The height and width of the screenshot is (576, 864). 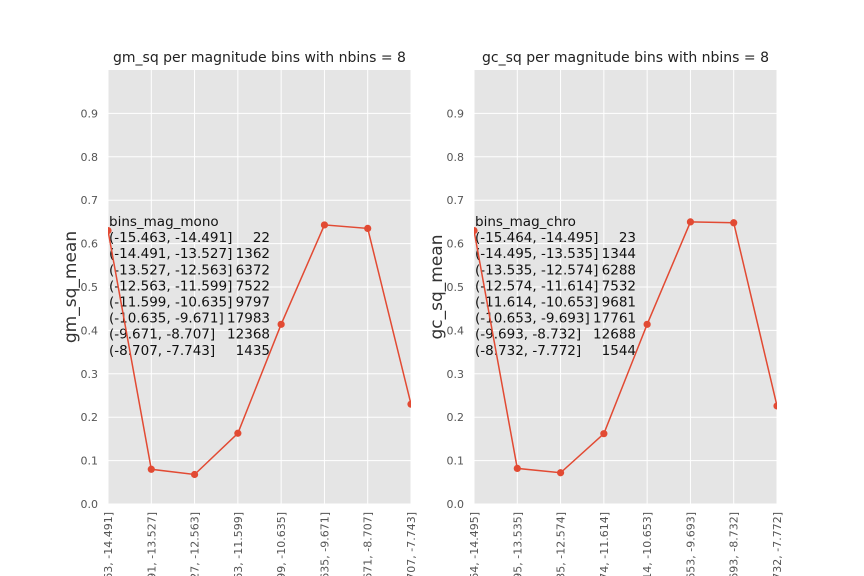 What do you see at coordinates (536, 303) in the screenshot?
I see `annotation-row-label: (-11.614, -10.653]` at bounding box center [536, 303].